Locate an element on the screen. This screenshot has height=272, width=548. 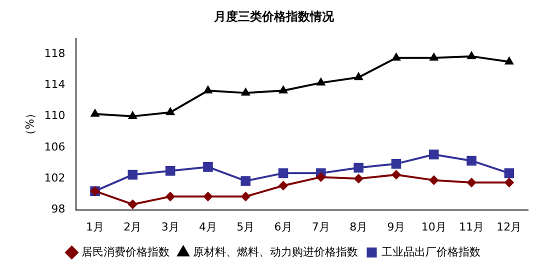
x-tick-label: 5月 is located at coordinates (245, 227).